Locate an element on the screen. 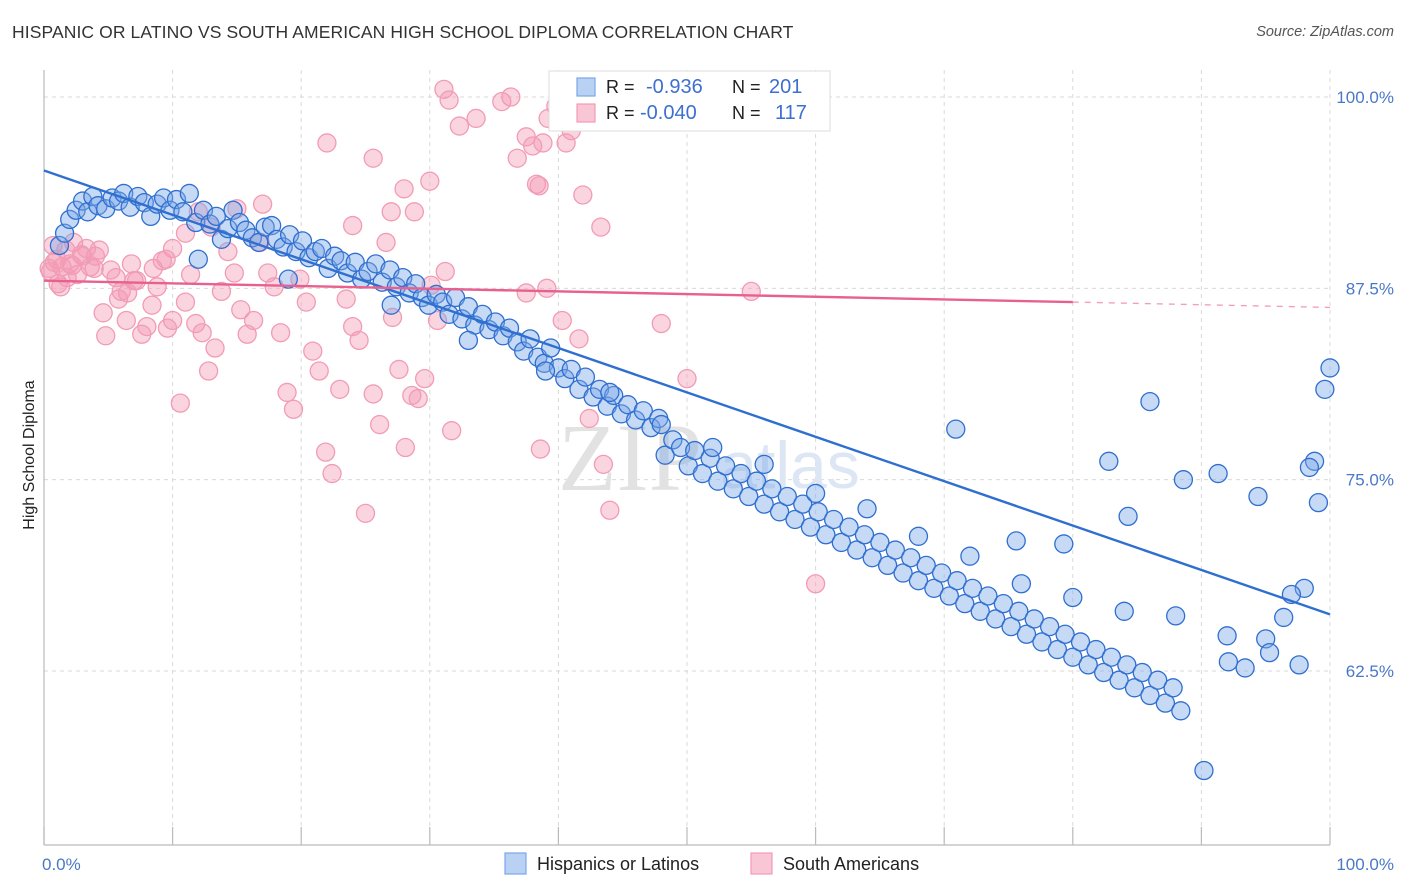 Image resolution: width=1406 pixels, height=892 pixels. y-tick-labels: 62.5% 75.0% 87.5% 100.0% is located at coordinates (1365, 384).